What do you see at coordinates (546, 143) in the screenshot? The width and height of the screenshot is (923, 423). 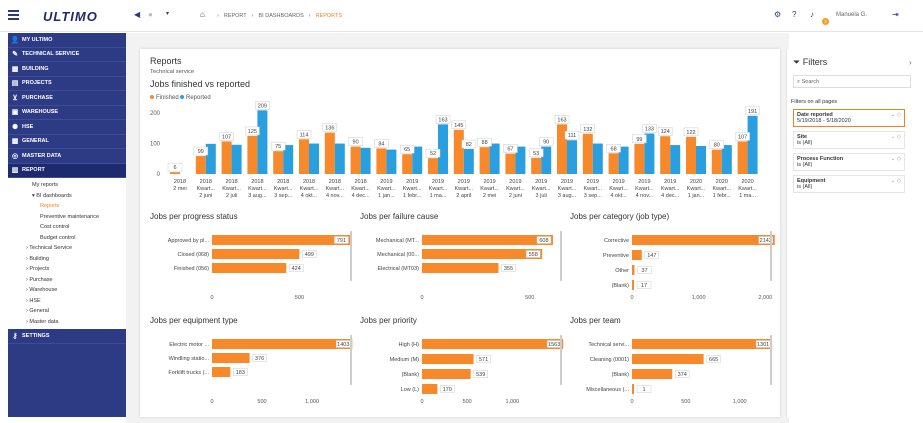 I see `data-label: 90` at bounding box center [546, 143].